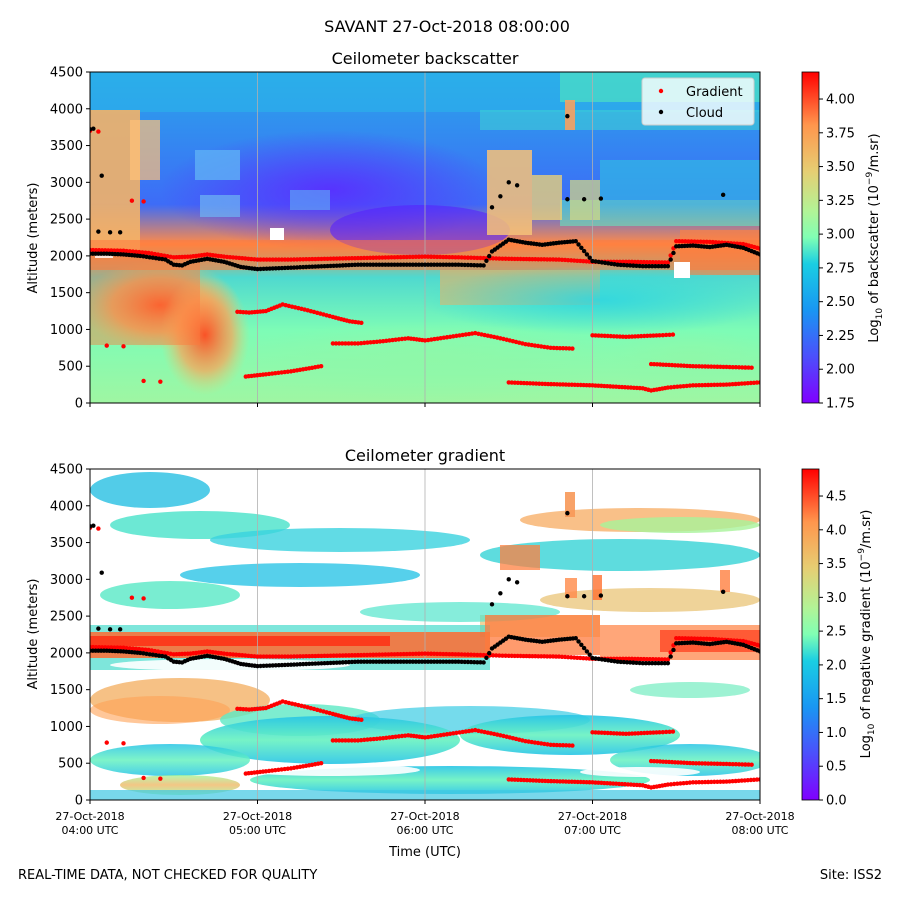 The width and height of the screenshot is (900, 900). I want to click on backscatter-y-ticks: 0 500 1000 1500 2000 2500 3000 3500 4000 4500, so click(70, 239).